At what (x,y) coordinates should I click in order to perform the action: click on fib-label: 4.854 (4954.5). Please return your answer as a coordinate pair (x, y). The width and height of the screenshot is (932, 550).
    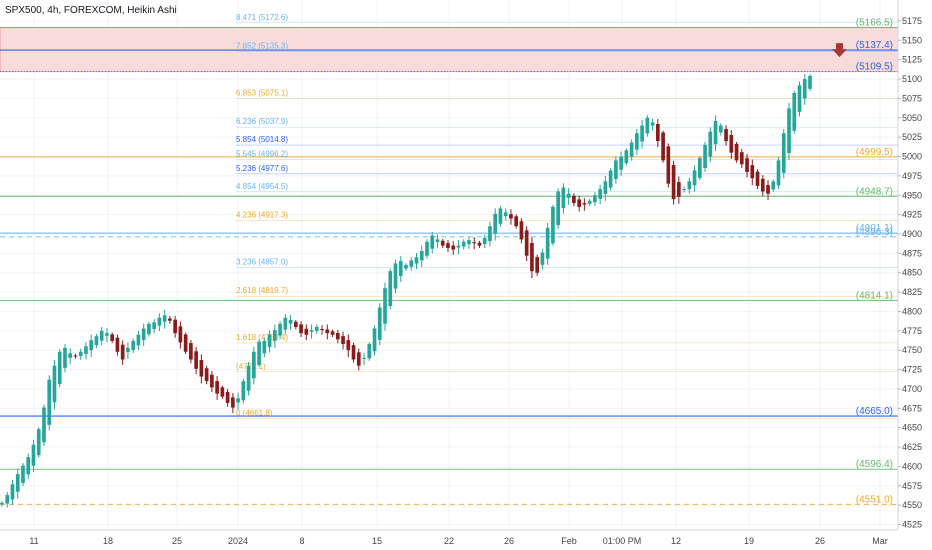
    Looking at the image, I should click on (262, 186).